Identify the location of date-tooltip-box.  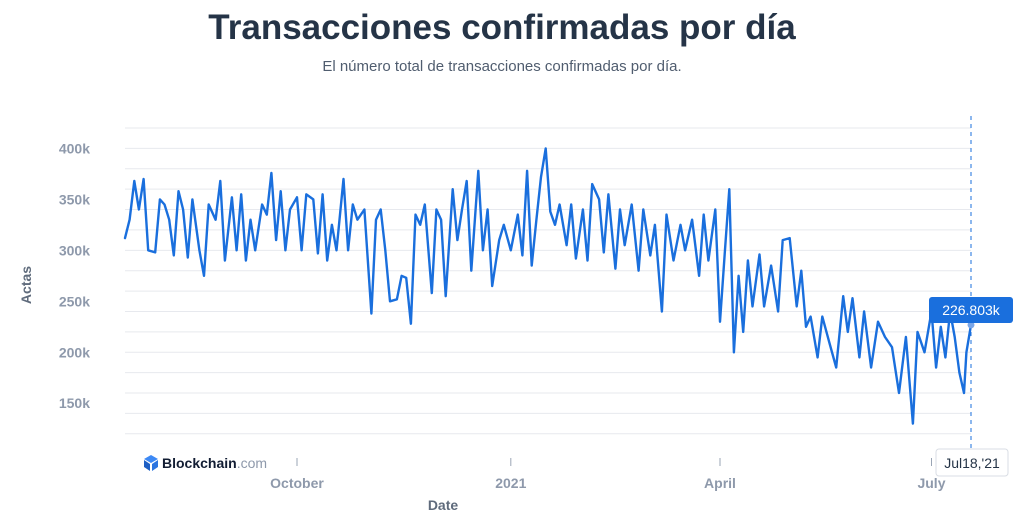
(972, 462).